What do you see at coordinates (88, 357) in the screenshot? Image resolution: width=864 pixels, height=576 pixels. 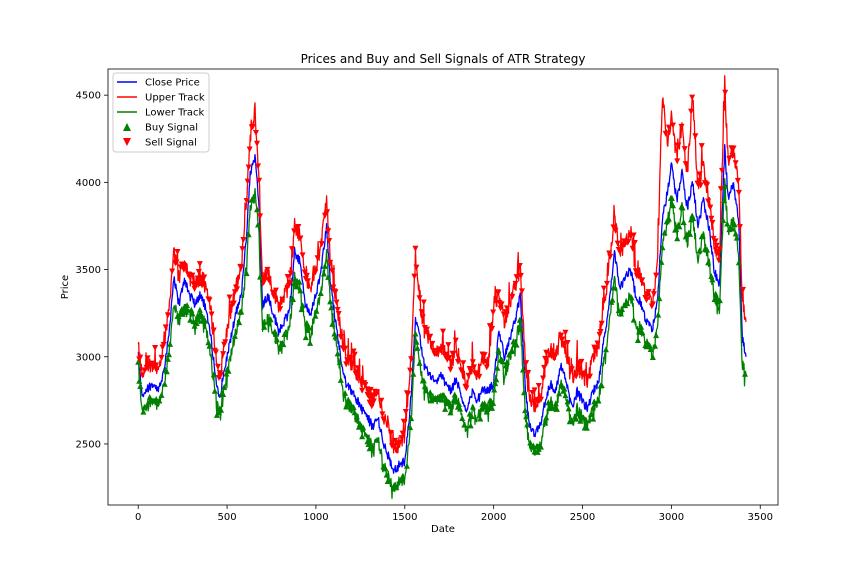 I see `y-tick-label: 3000` at bounding box center [88, 357].